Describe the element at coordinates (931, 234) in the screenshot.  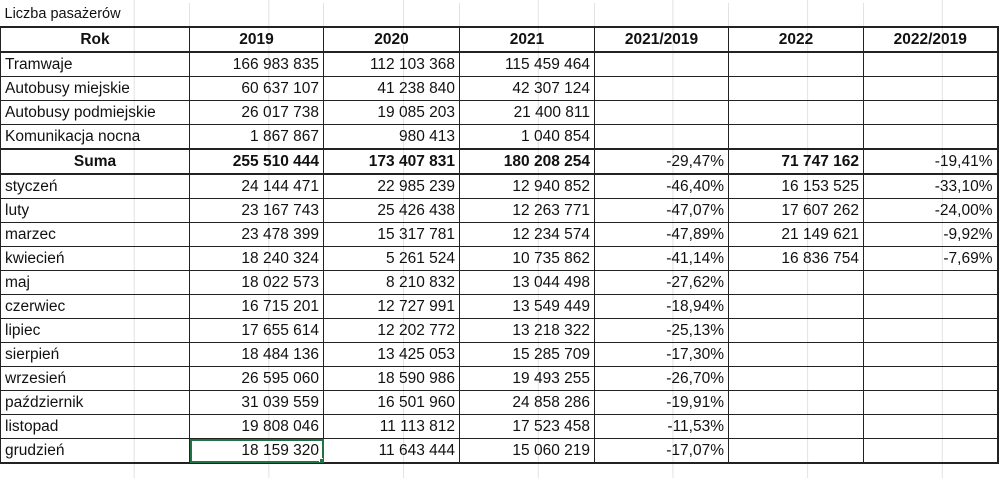
I see `ratio-2022-2019-cell: -9,92%` at that location.